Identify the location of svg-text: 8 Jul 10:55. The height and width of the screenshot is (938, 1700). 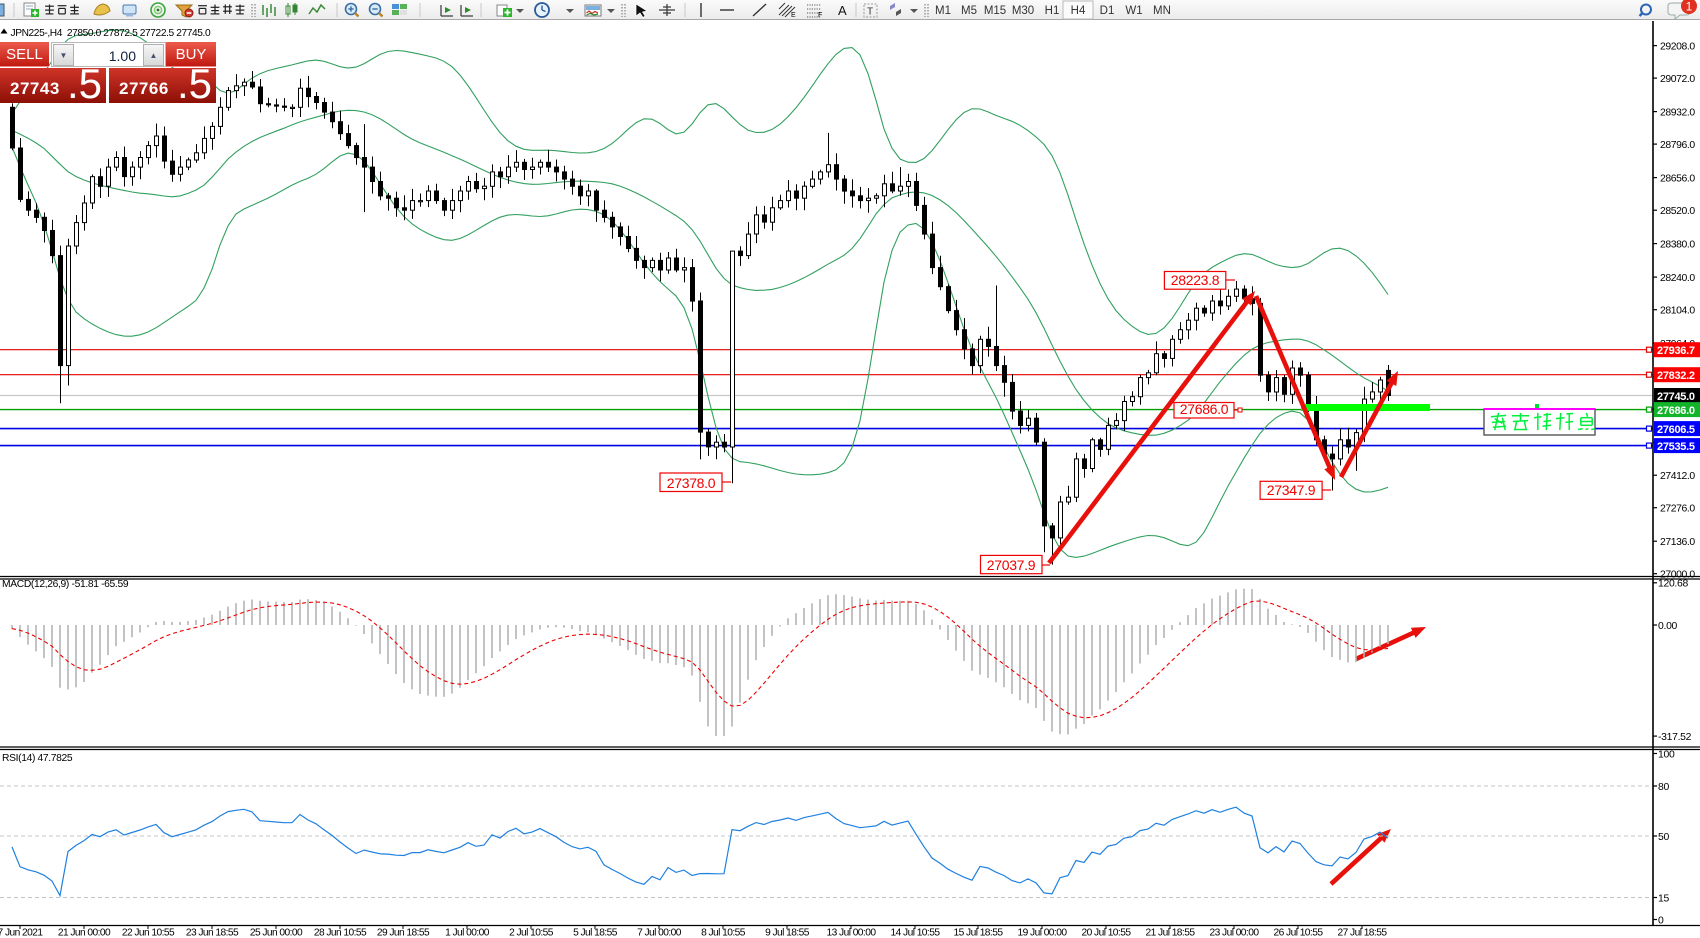
(723, 933).